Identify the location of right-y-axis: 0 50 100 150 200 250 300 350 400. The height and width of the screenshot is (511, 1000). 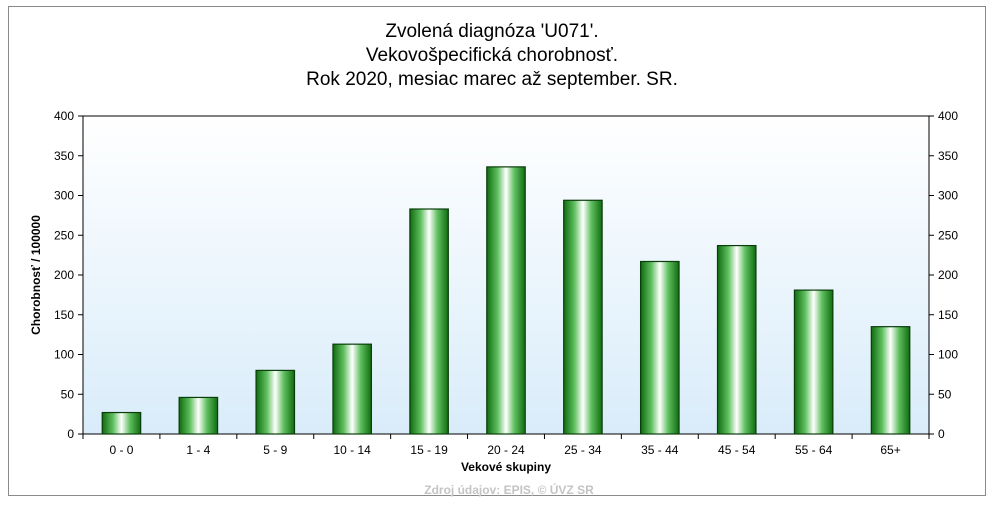
(943, 275).